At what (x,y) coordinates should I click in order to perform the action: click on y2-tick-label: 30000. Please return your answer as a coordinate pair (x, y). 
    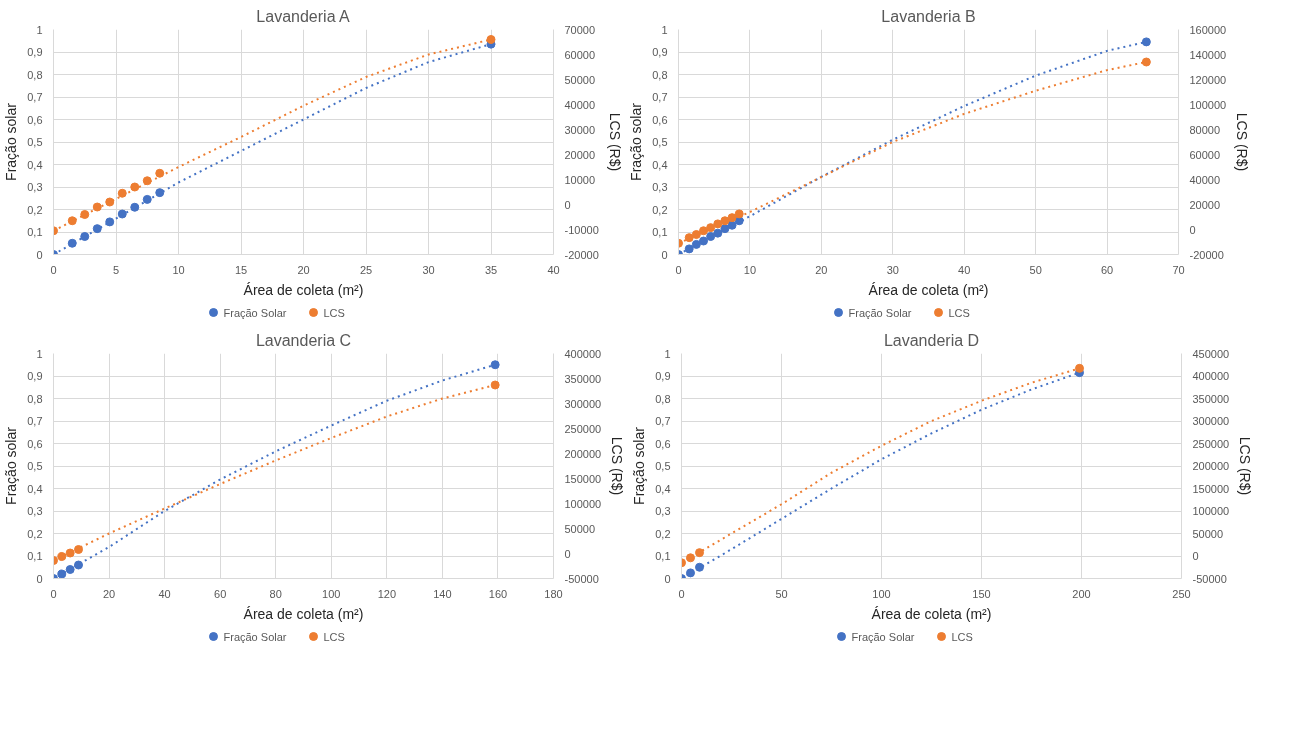
    Looking at the image, I should click on (580, 129).